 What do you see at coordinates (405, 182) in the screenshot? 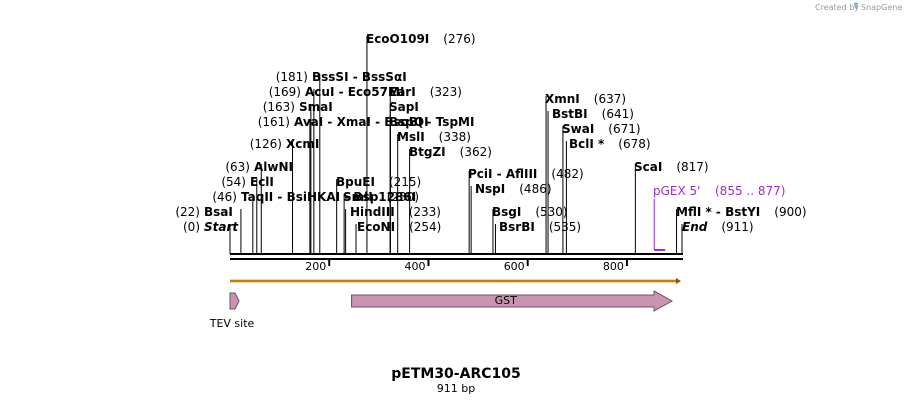
I see `cut-site-position: (215)` at bounding box center [405, 182].